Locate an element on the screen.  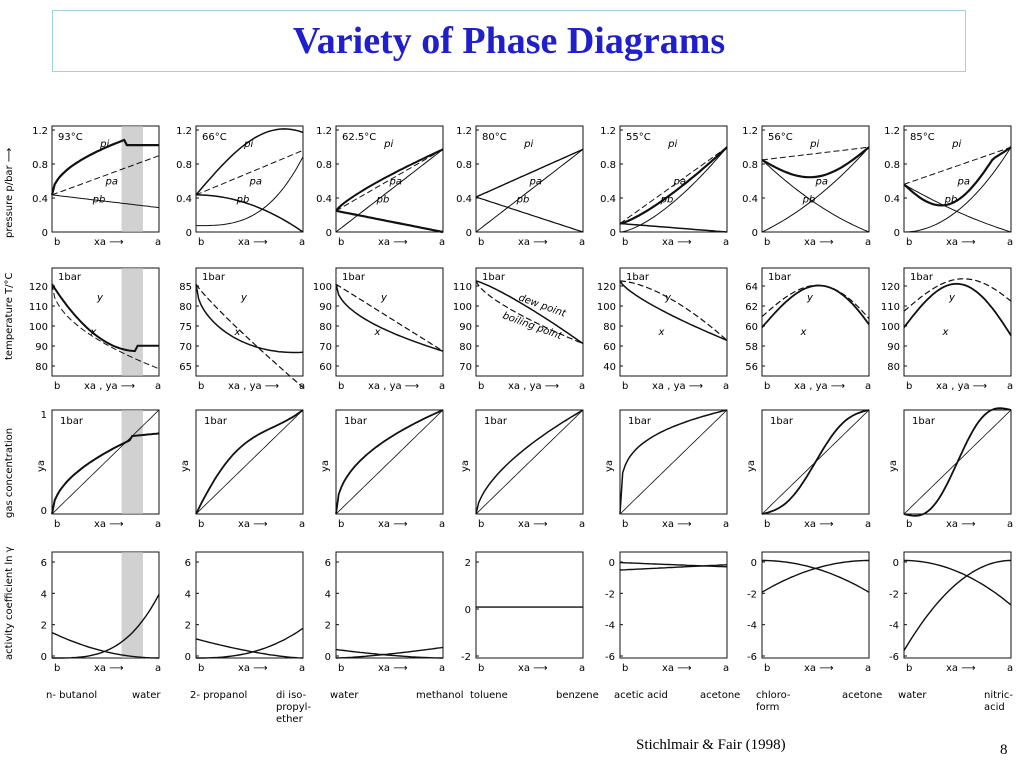
page-number: 8 is located at coordinates (1004, 750).